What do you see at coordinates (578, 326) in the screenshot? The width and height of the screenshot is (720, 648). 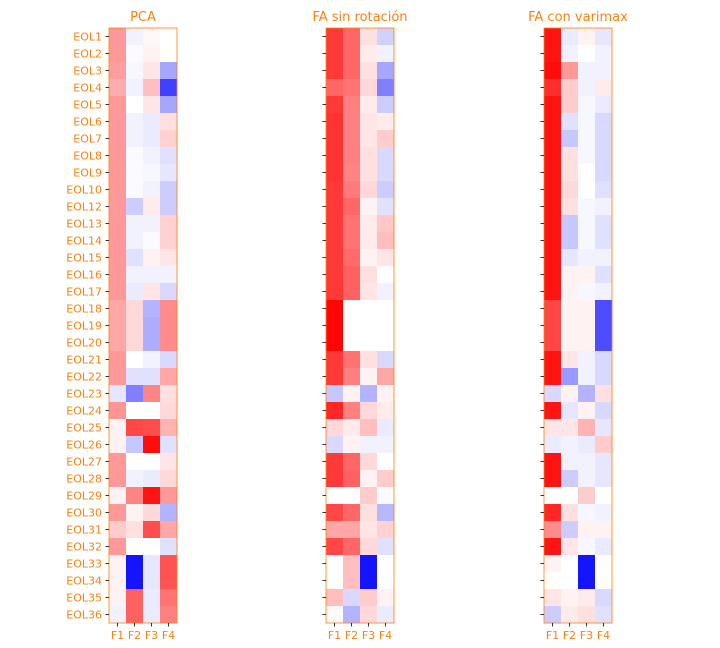 I see `heatmap-panel-3: FA con varimax F1 F2 F3 F4` at bounding box center [578, 326].